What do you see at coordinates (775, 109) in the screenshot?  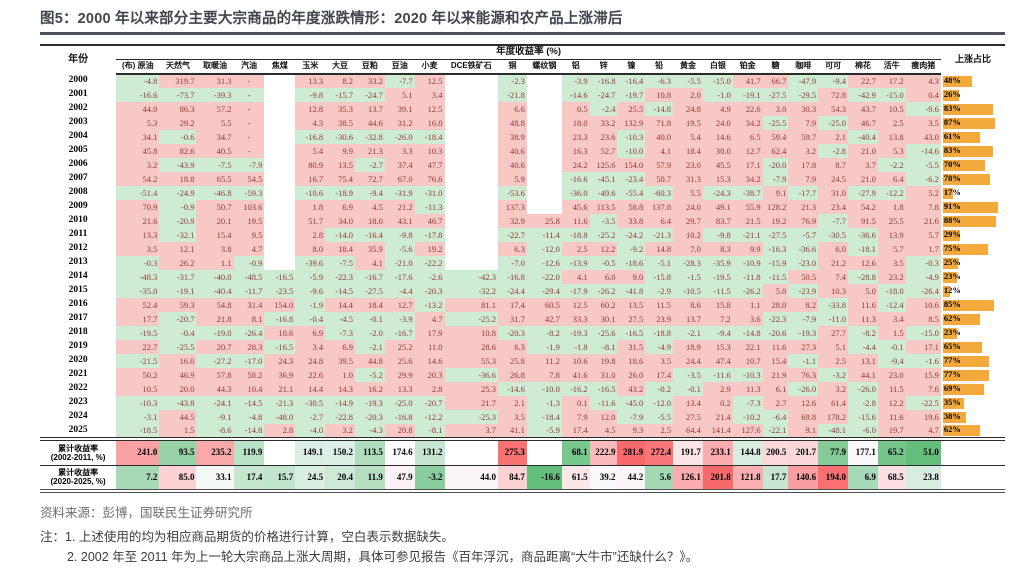 I see `value-cell: 3.0` at bounding box center [775, 109].